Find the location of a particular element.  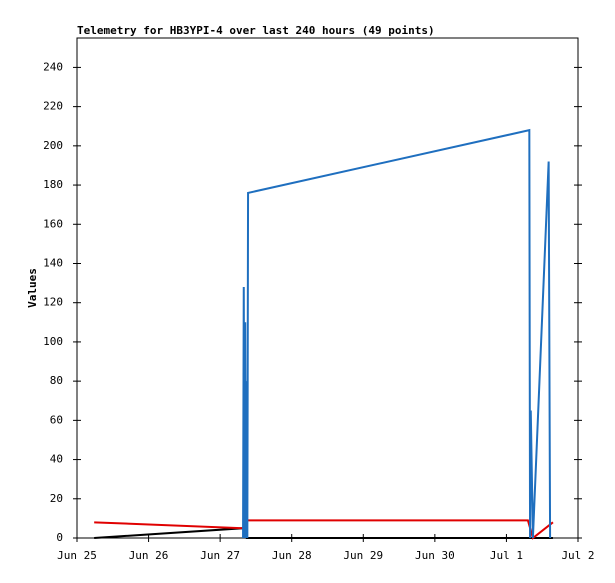

y-axis-label: Values is located at coordinates (32, 288).